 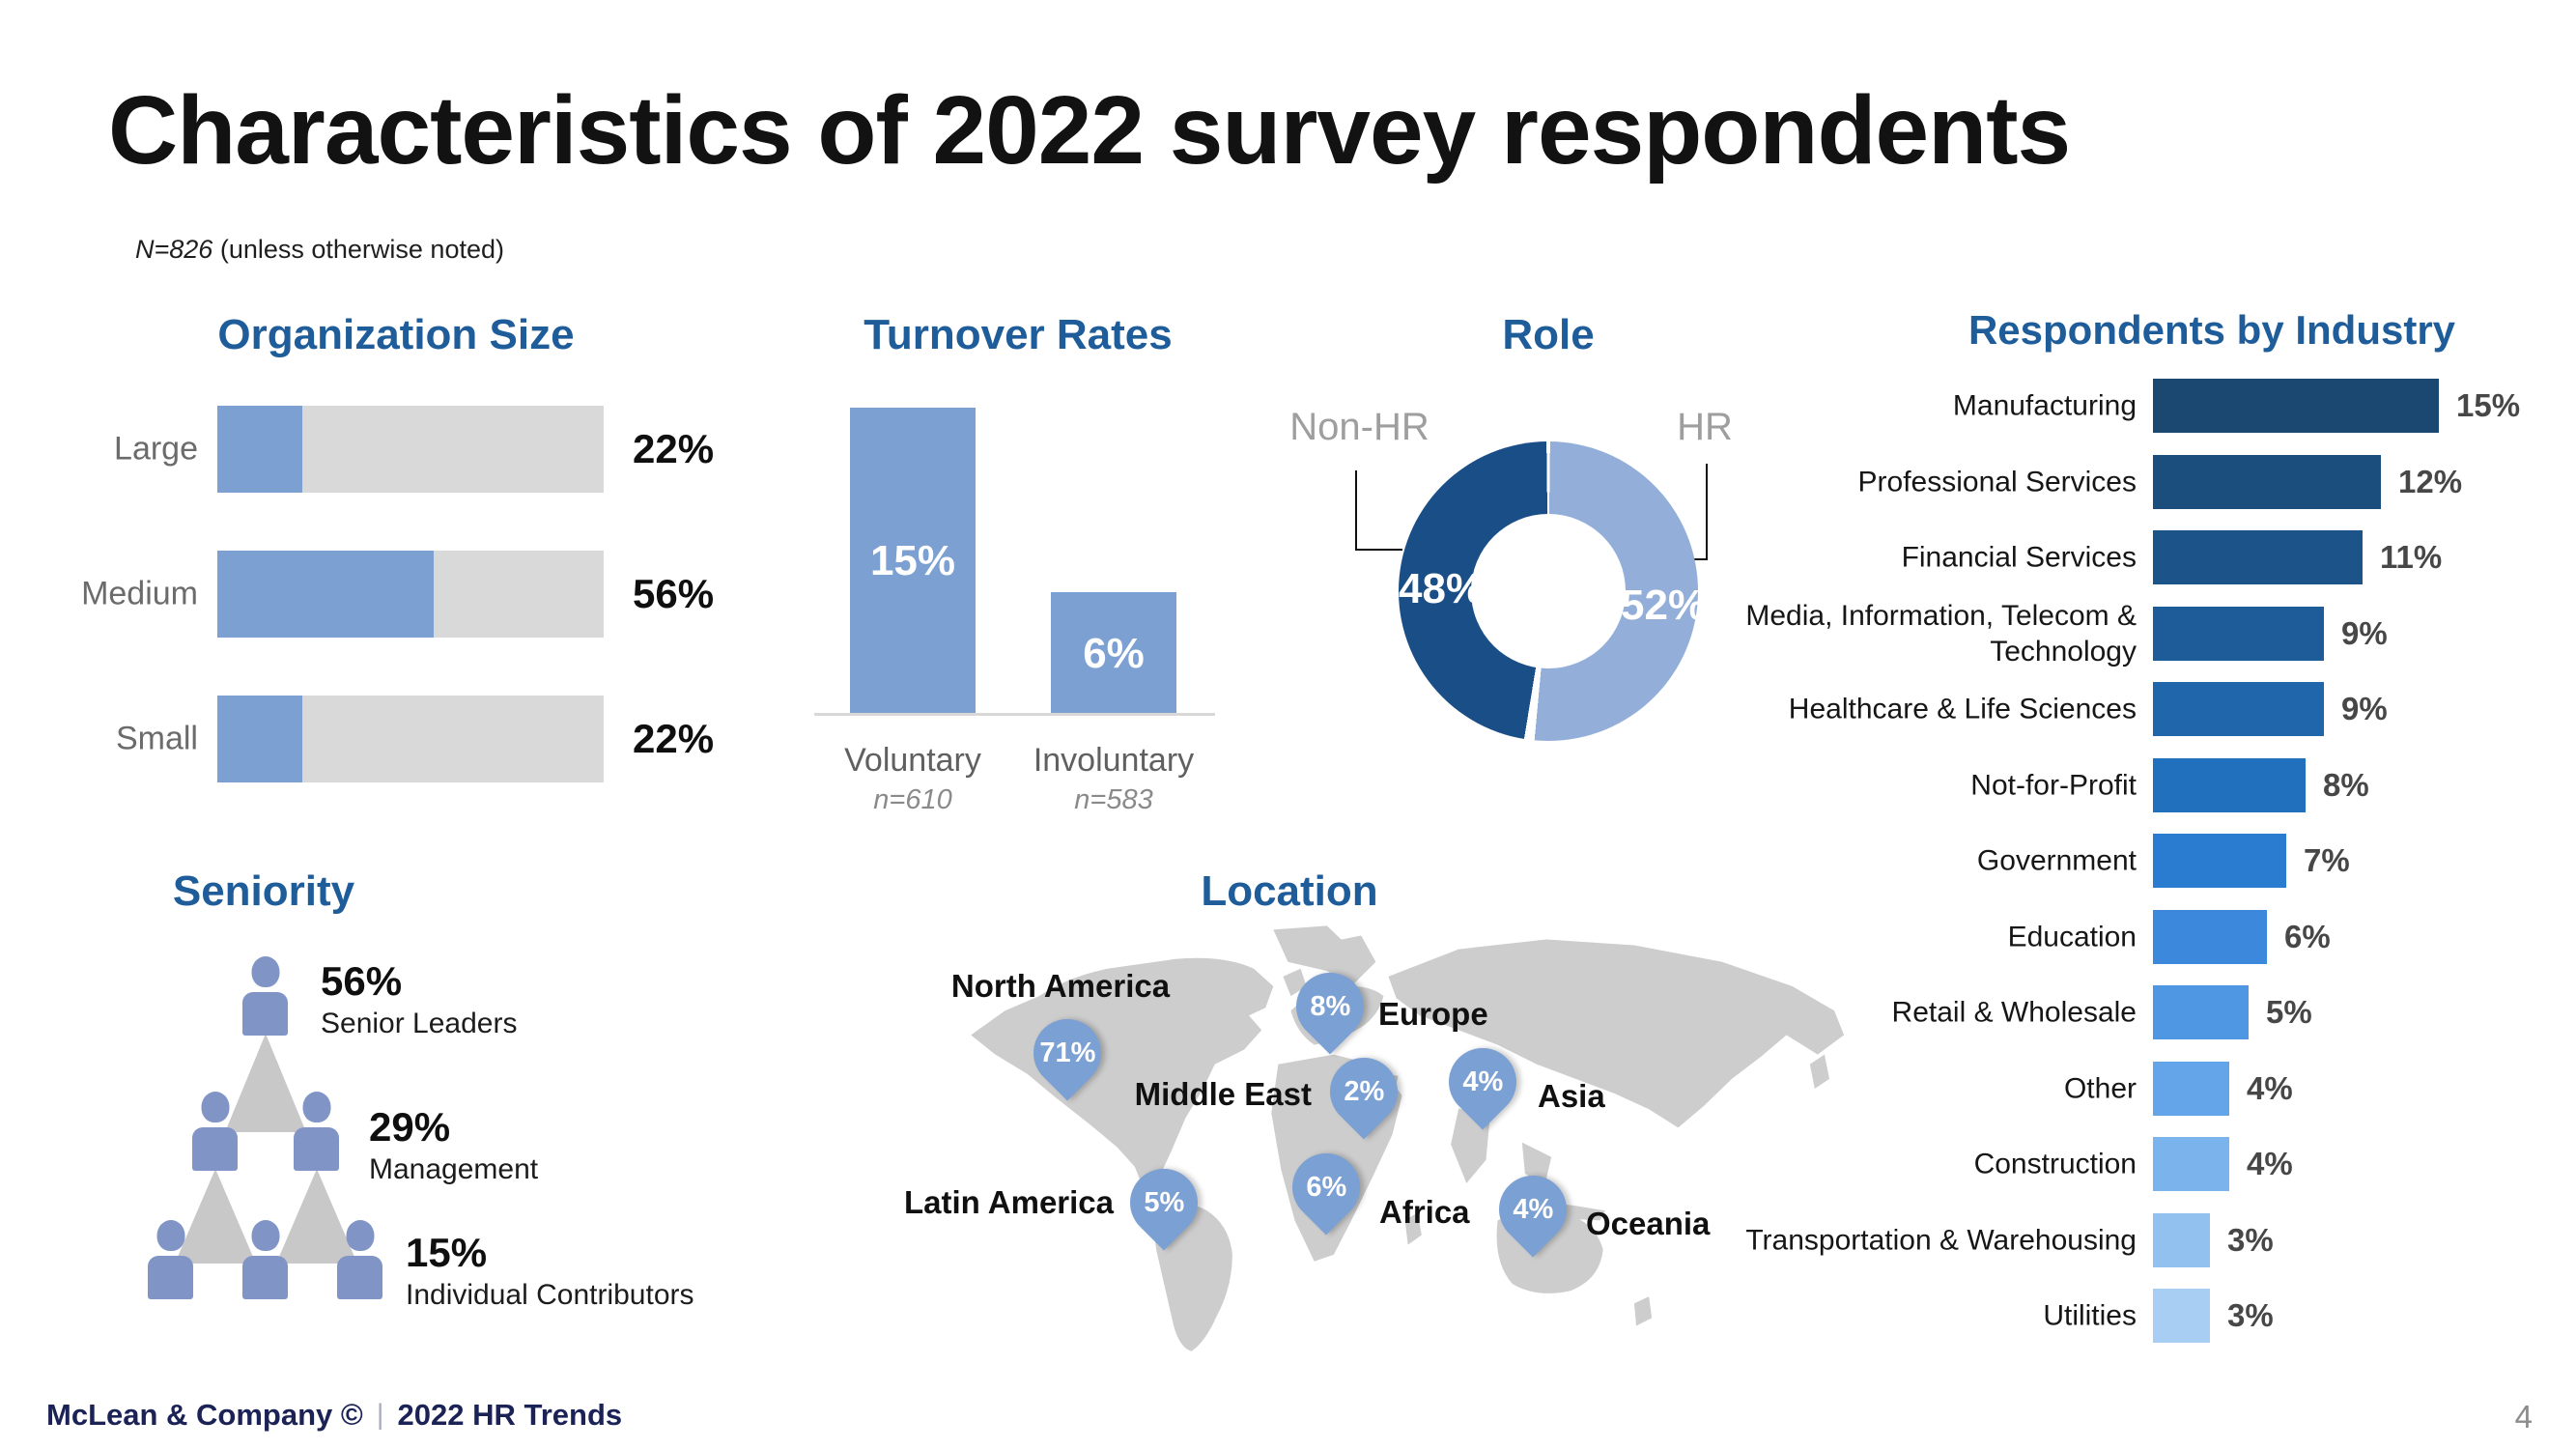 What do you see at coordinates (1288, 557) in the screenshot?
I see `industry-row: Financial Services 11%` at bounding box center [1288, 557].